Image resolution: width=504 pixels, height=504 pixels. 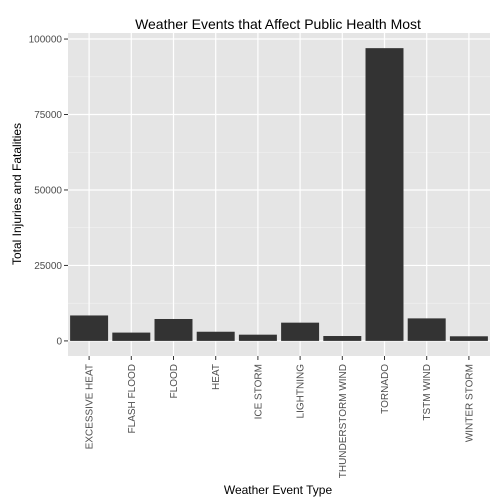 What do you see at coordinates (469, 403) in the screenshot?
I see `x-tick-label: WINTER STORM` at bounding box center [469, 403].